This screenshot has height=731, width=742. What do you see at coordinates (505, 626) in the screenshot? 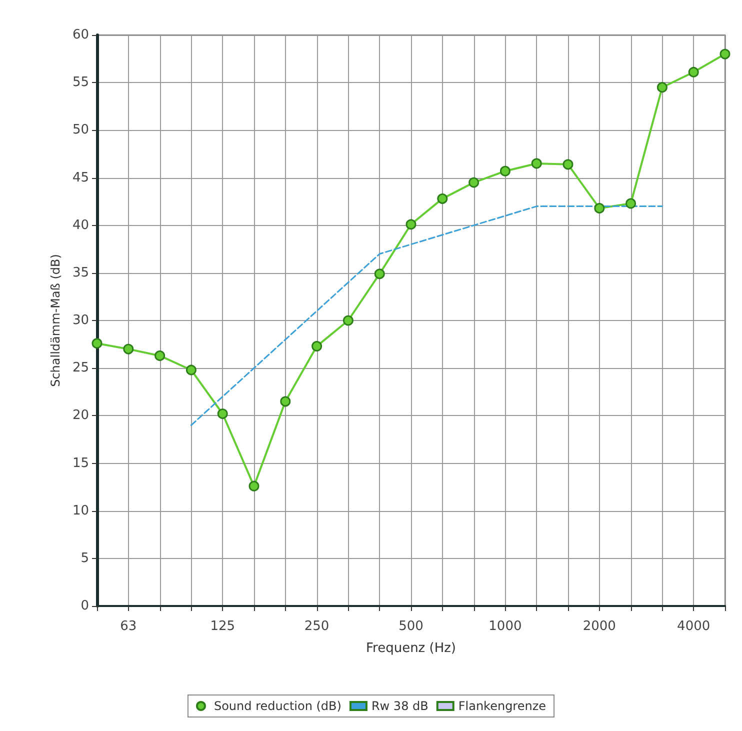
I see `x-tick-label: 1000` at bounding box center [505, 626].